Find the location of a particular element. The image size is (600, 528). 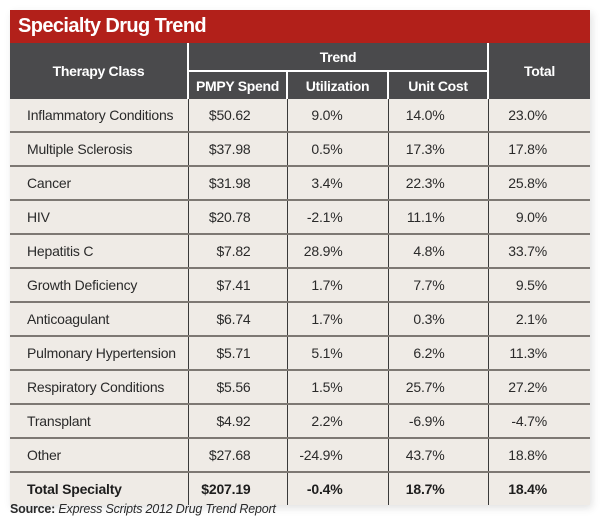

cell-unit-cost: 17.3% is located at coordinates (437, 148).